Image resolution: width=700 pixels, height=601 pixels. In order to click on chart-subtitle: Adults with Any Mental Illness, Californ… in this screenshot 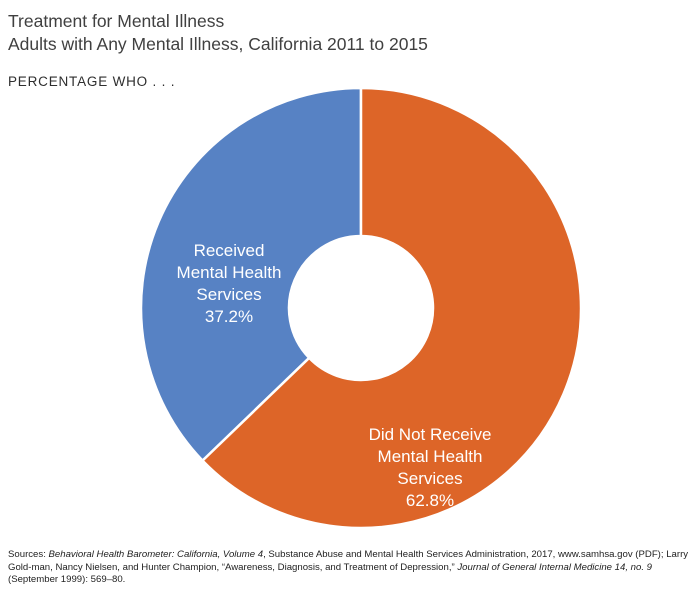, I will do `click(218, 44)`.